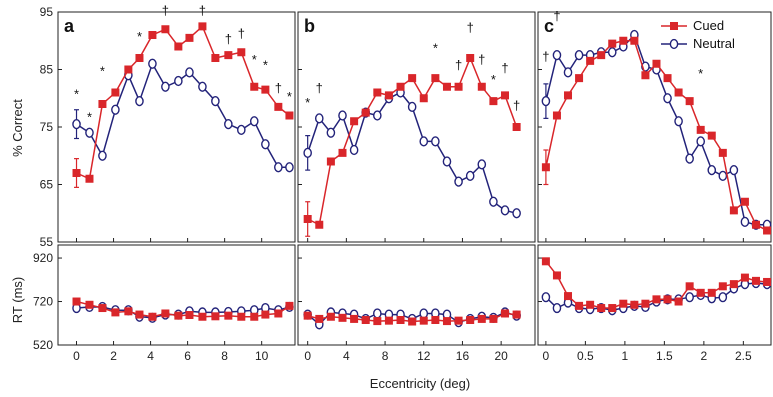 This screenshot has height=397, width=773. What do you see at coordinates (43, 302) in the screenshot?
I see `y-tick-label: 720` at bounding box center [43, 302].